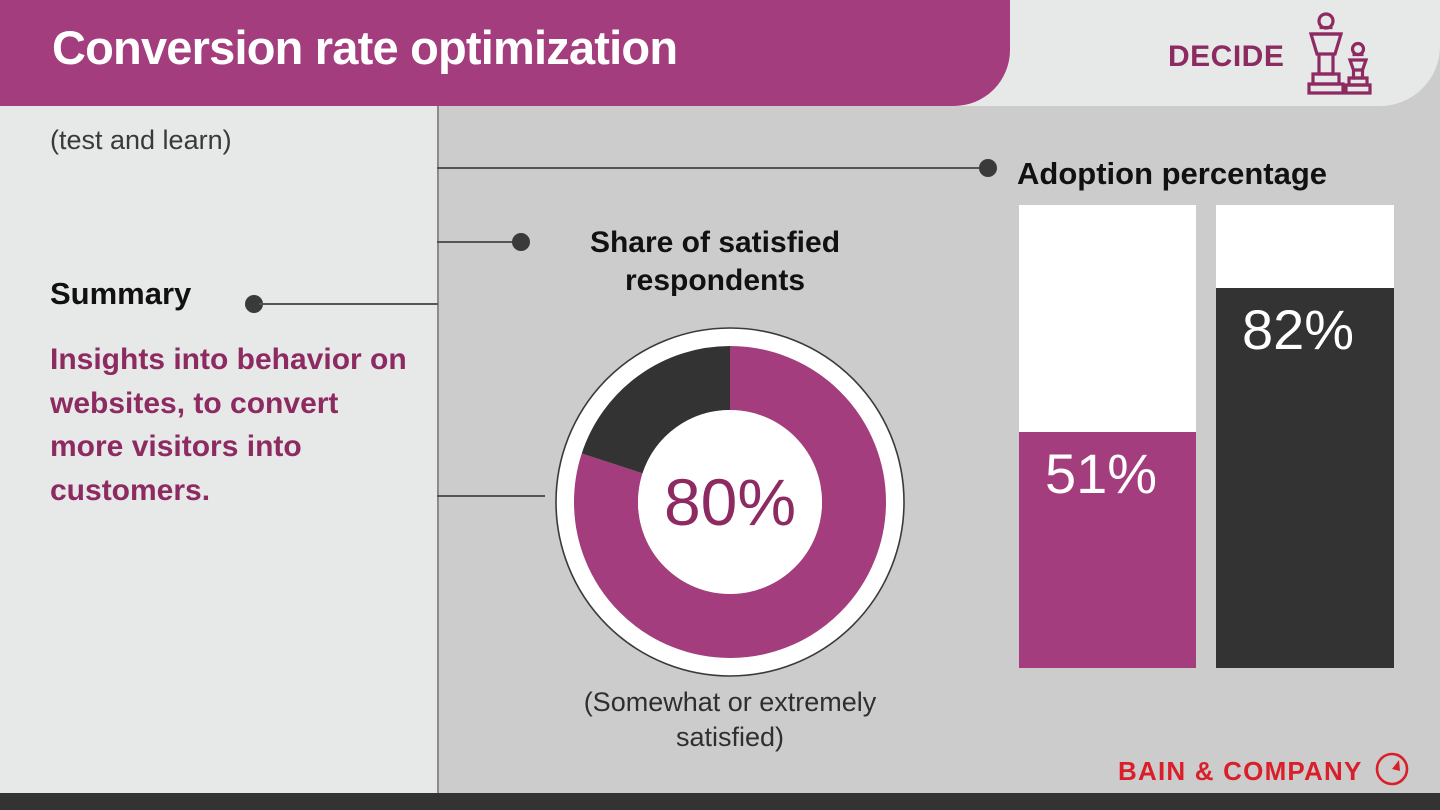 The height and width of the screenshot is (810, 1440). I want to click on bain-circle-arrow-icon, so click(1392, 771).